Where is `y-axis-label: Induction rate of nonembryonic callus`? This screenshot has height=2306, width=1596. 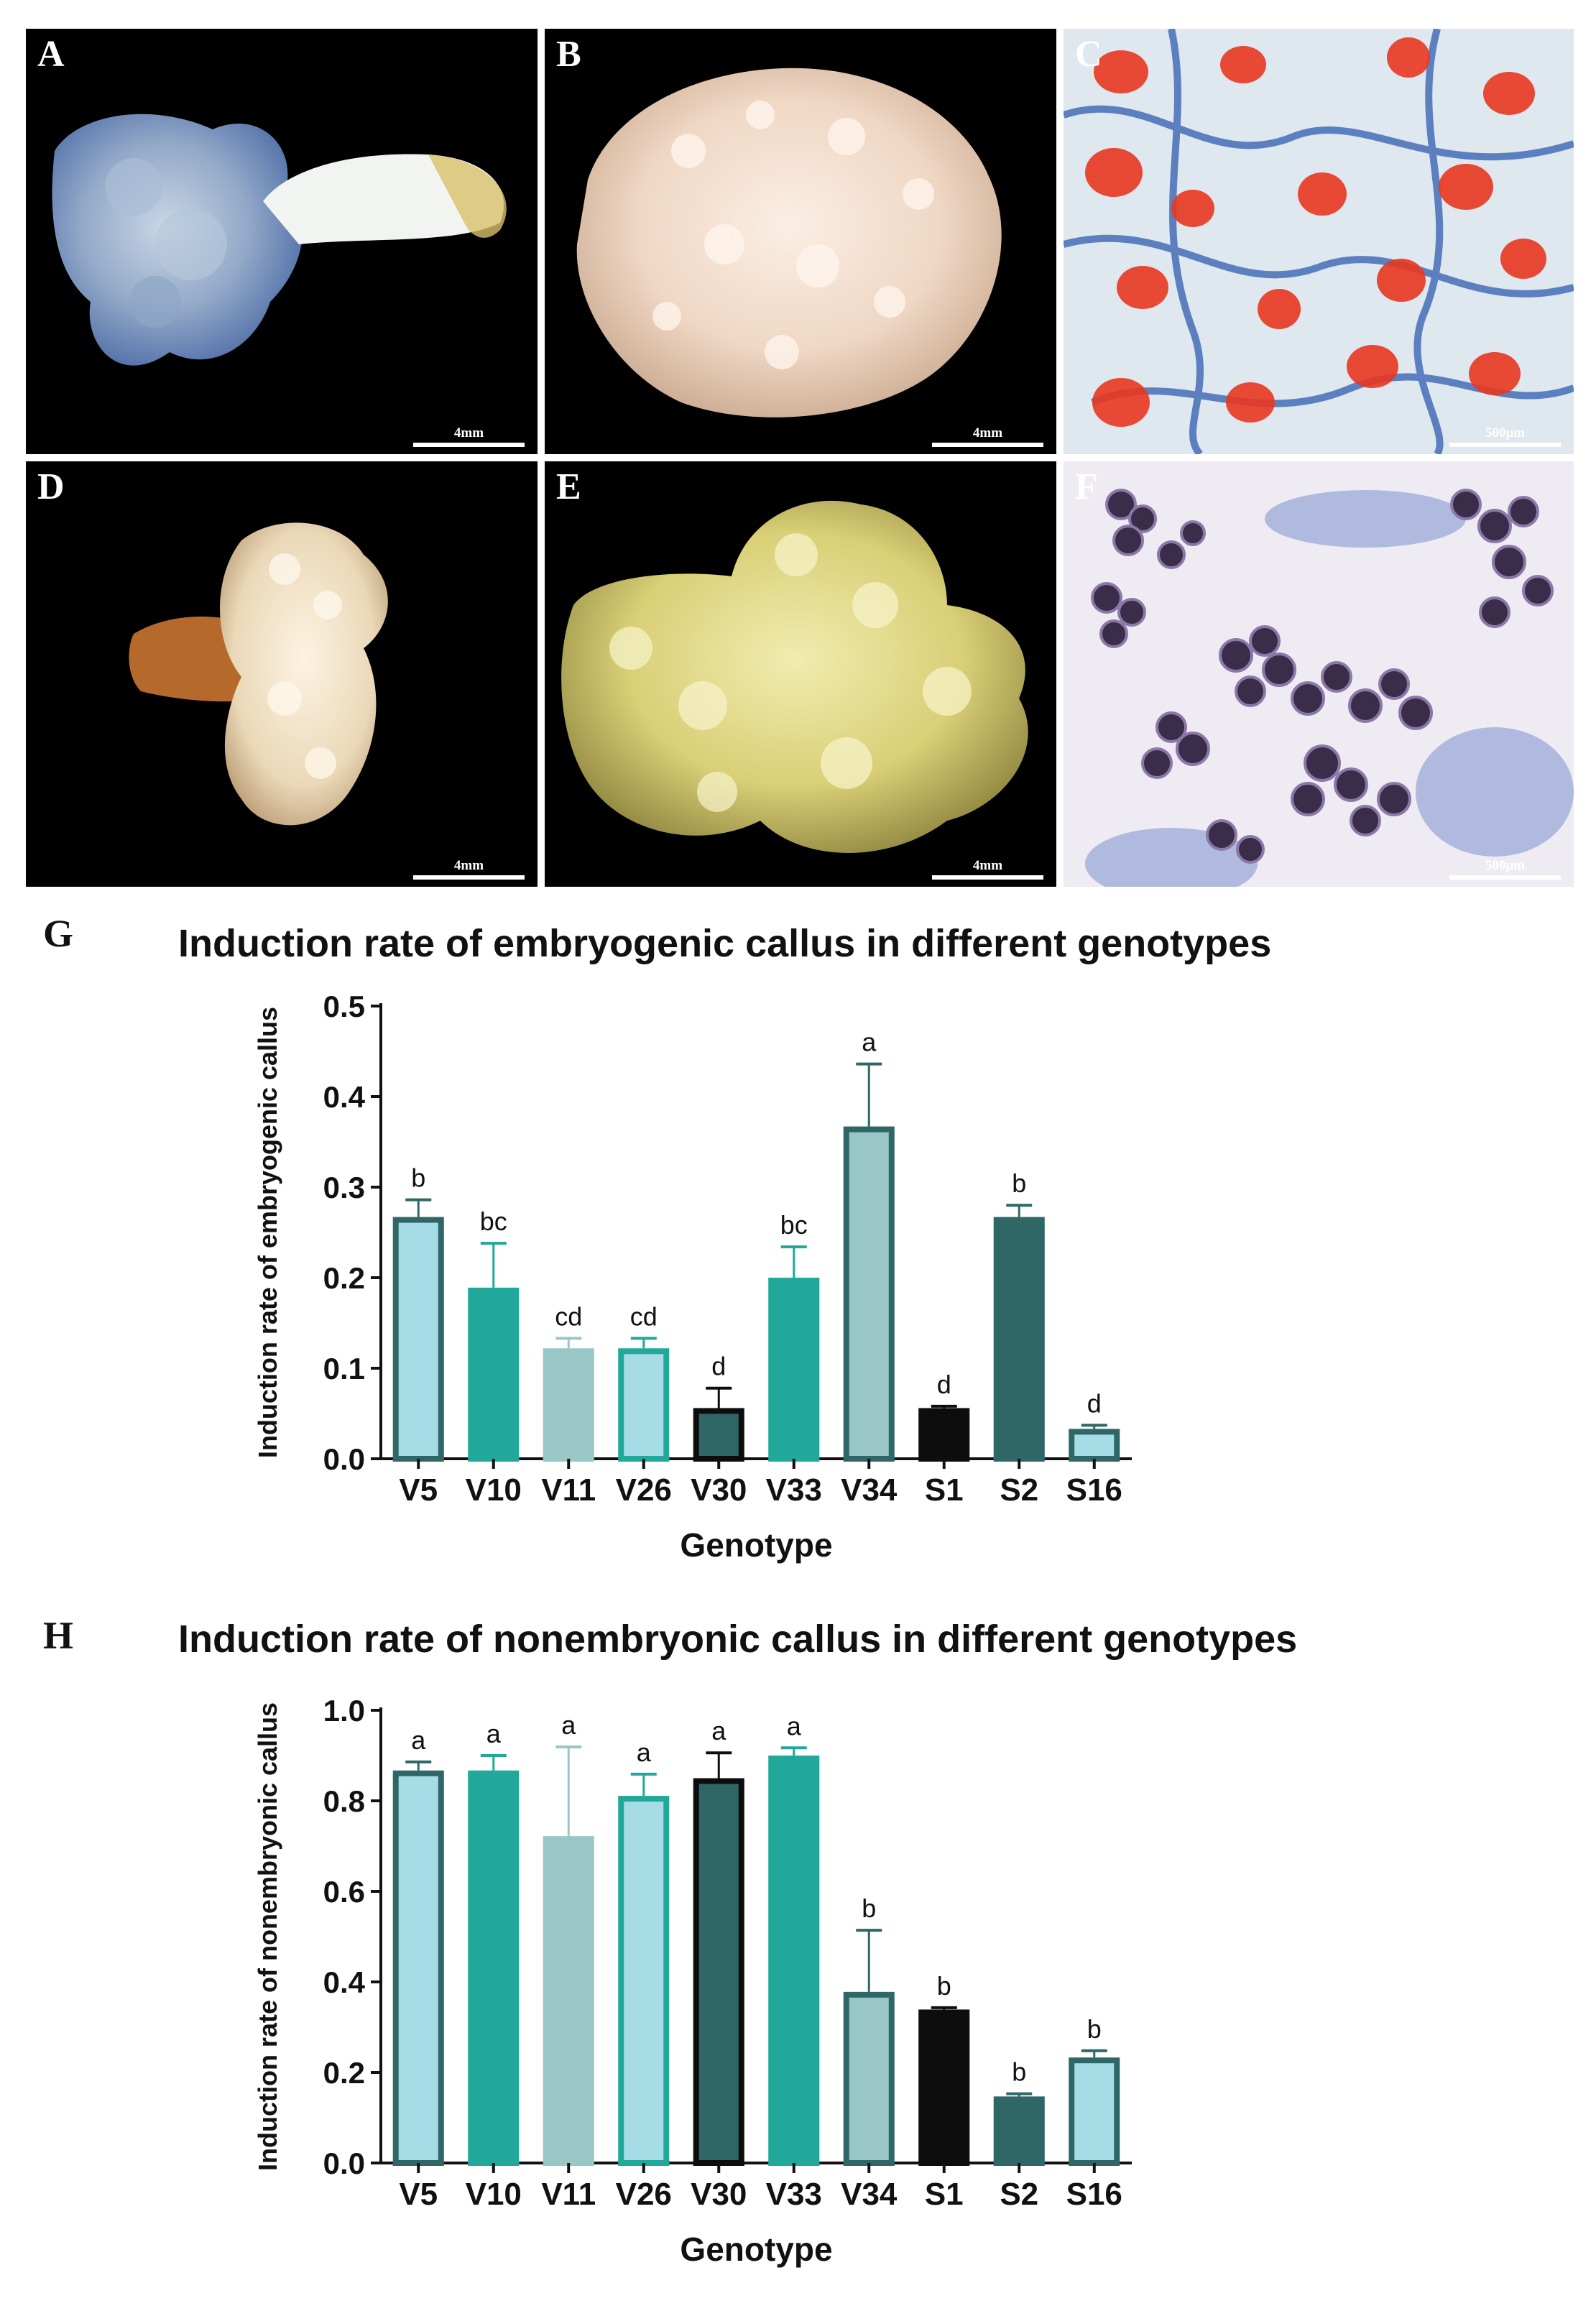
y-axis-label: Induction rate of nonembryonic callus is located at coordinates (267, 1937).